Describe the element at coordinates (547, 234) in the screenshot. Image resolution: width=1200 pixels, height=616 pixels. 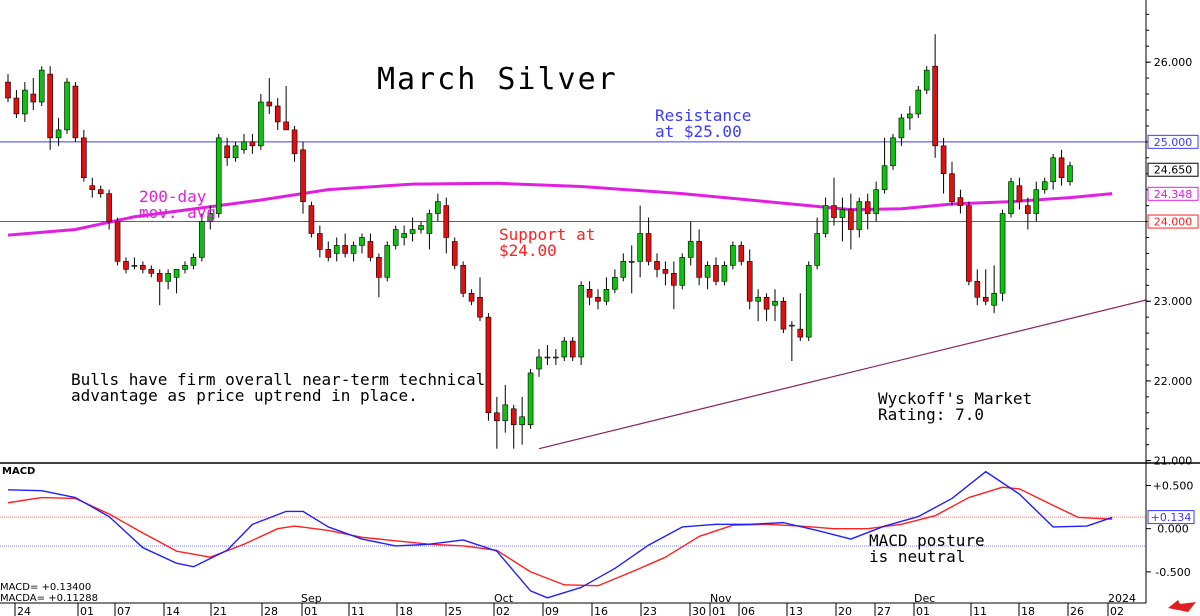
I see `support-annotation: Support at` at that location.